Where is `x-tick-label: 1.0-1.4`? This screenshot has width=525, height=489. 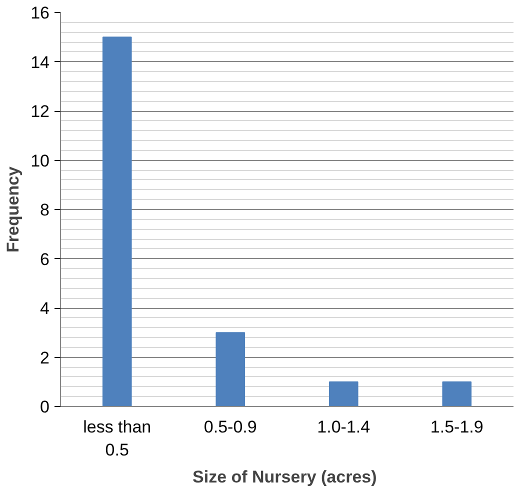
x-tick-label: 1.0-1.4 is located at coordinates (343, 427).